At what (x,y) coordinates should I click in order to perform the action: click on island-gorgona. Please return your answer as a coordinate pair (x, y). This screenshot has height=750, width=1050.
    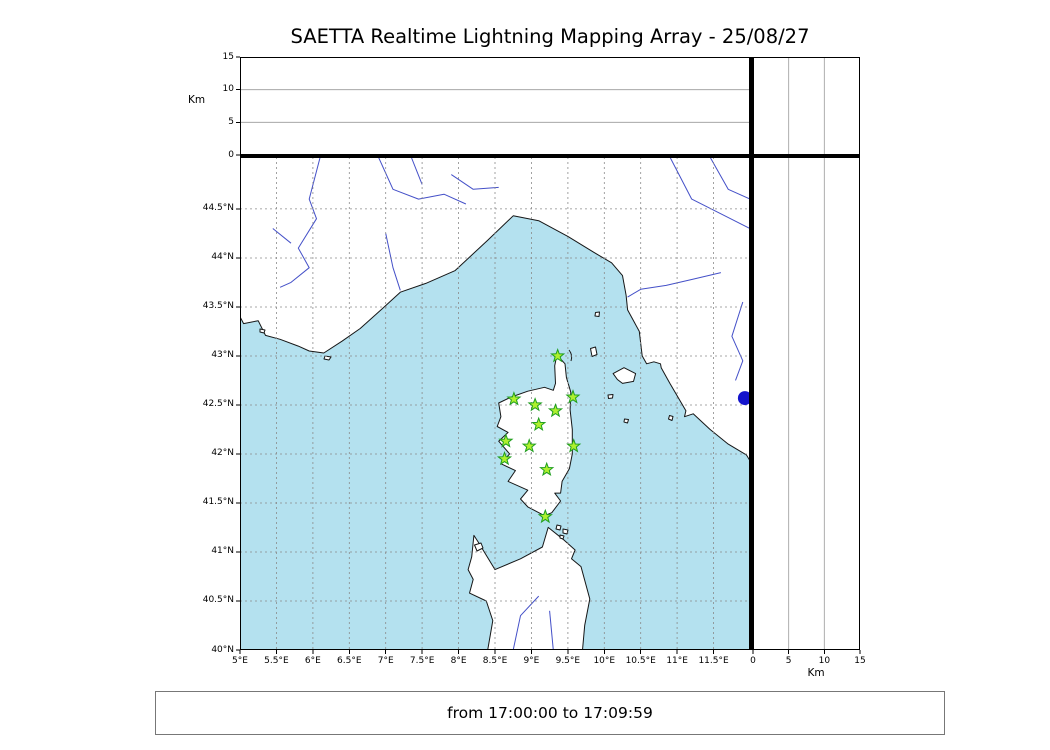
    Looking at the image, I should click on (597, 314).